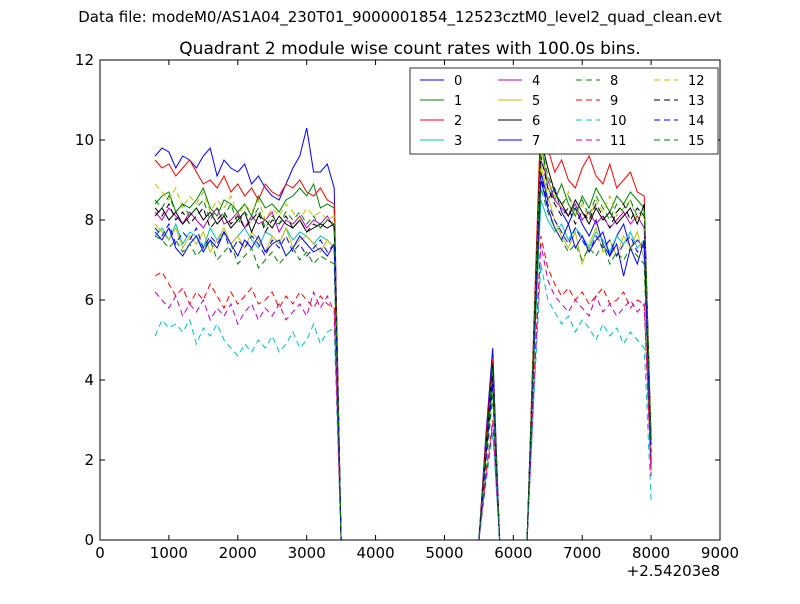 The height and width of the screenshot is (604, 800). Describe the element at coordinates (679, 141) in the screenshot. I see `legend-entry-15: 15` at that location.